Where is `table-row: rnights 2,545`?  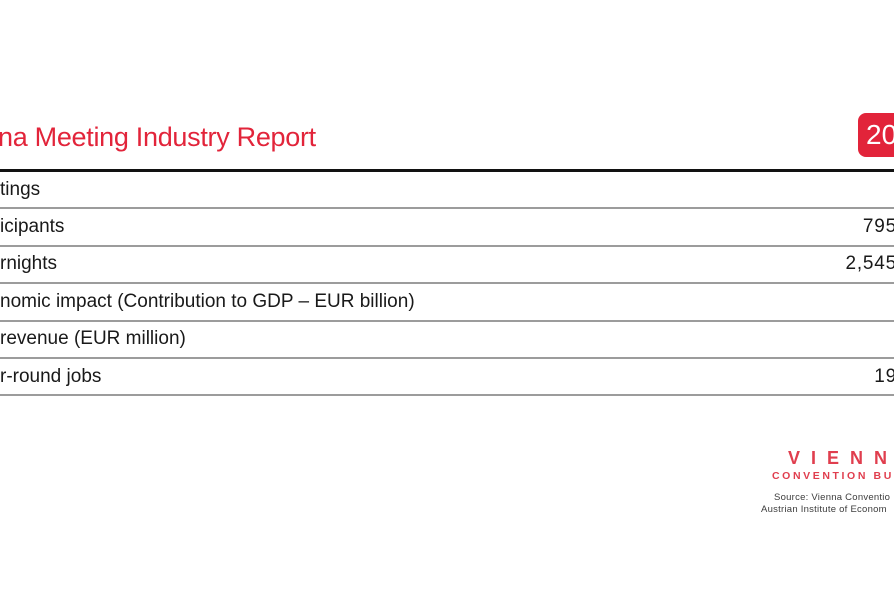
table-row: rnights 2,545 is located at coordinates (447, 266).